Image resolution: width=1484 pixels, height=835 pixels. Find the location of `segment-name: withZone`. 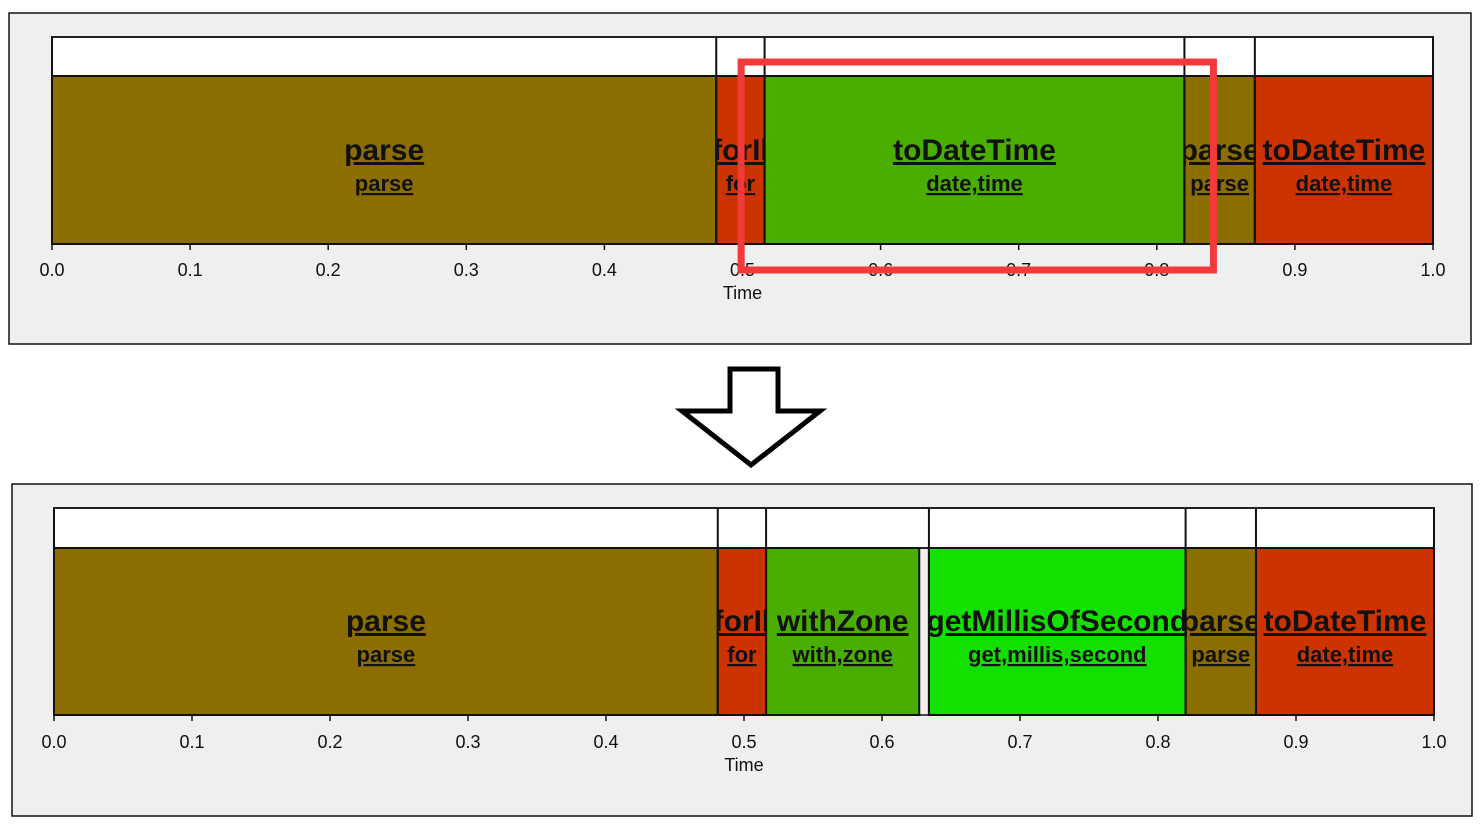

segment-name: withZone is located at coordinates (842, 621).